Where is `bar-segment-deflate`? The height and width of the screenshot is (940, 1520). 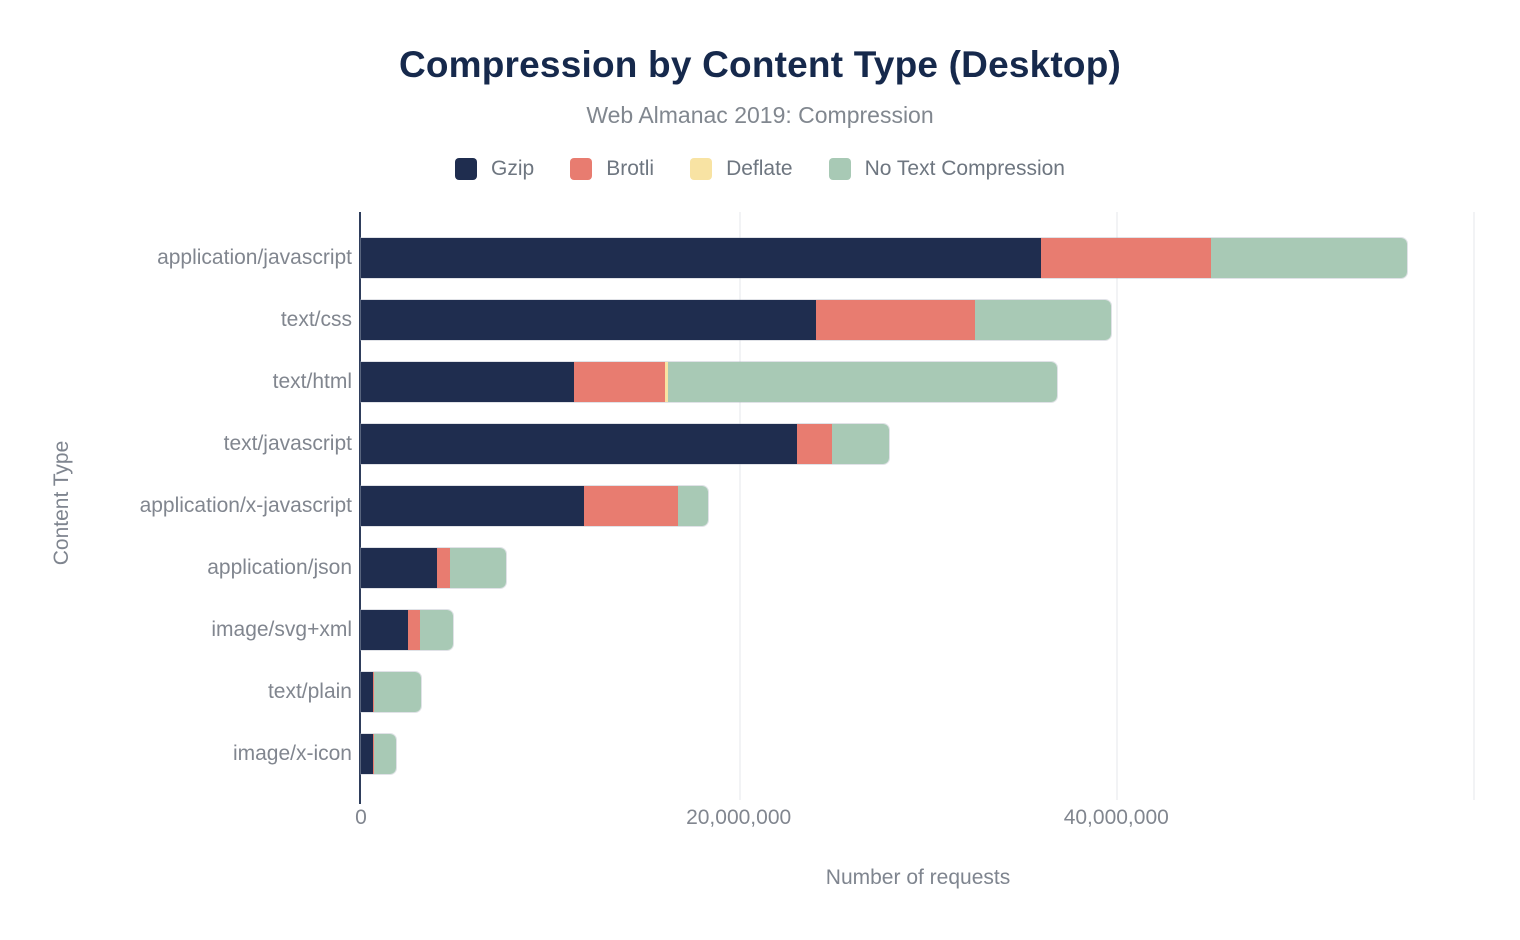
bar-segment-deflate is located at coordinates (666, 382).